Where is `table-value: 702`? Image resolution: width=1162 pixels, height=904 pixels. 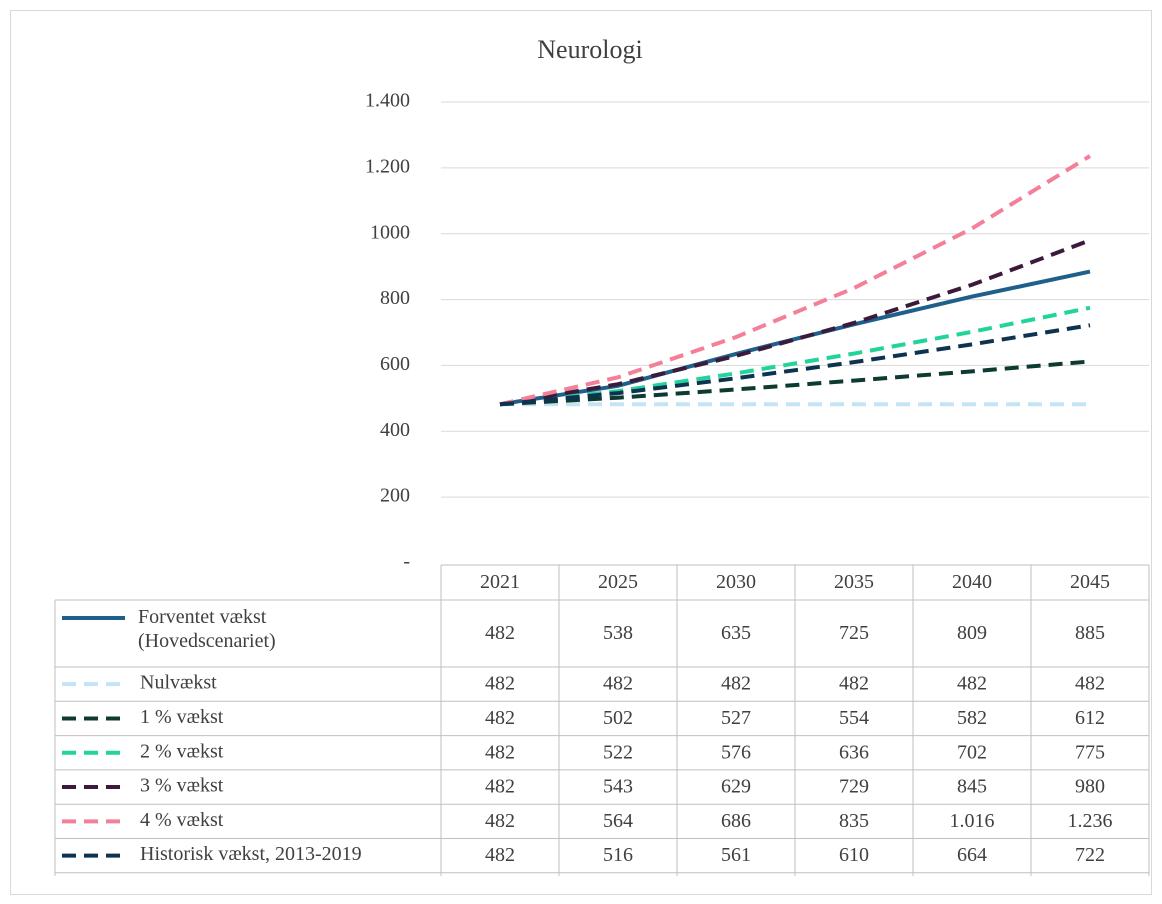
table-value: 702 is located at coordinates (972, 752).